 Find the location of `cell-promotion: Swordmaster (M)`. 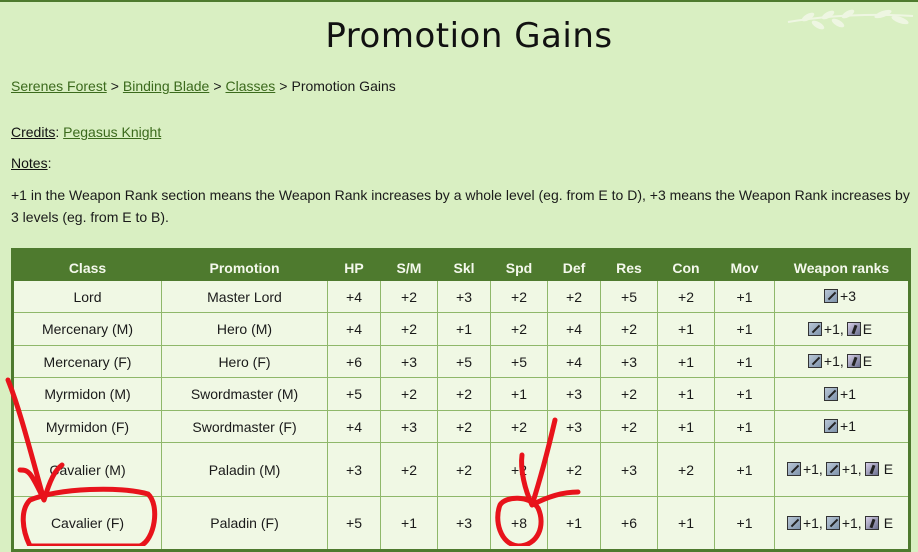

cell-promotion: Swordmaster (M) is located at coordinates (244, 394).